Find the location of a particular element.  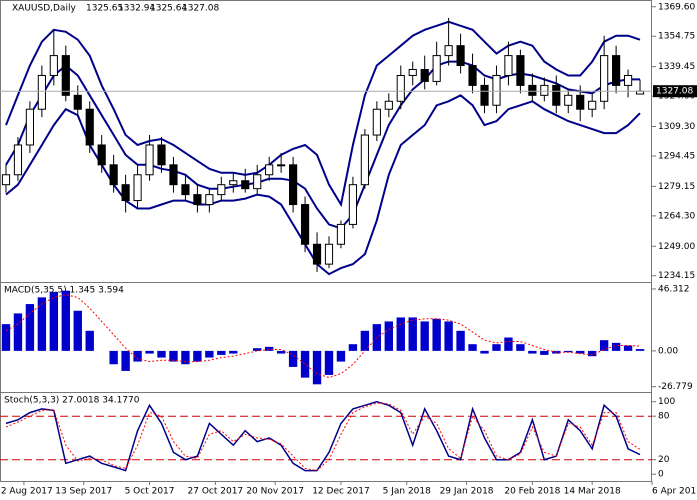

x-tick-label: 5 Jan 2018 is located at coordinates (407, 492).